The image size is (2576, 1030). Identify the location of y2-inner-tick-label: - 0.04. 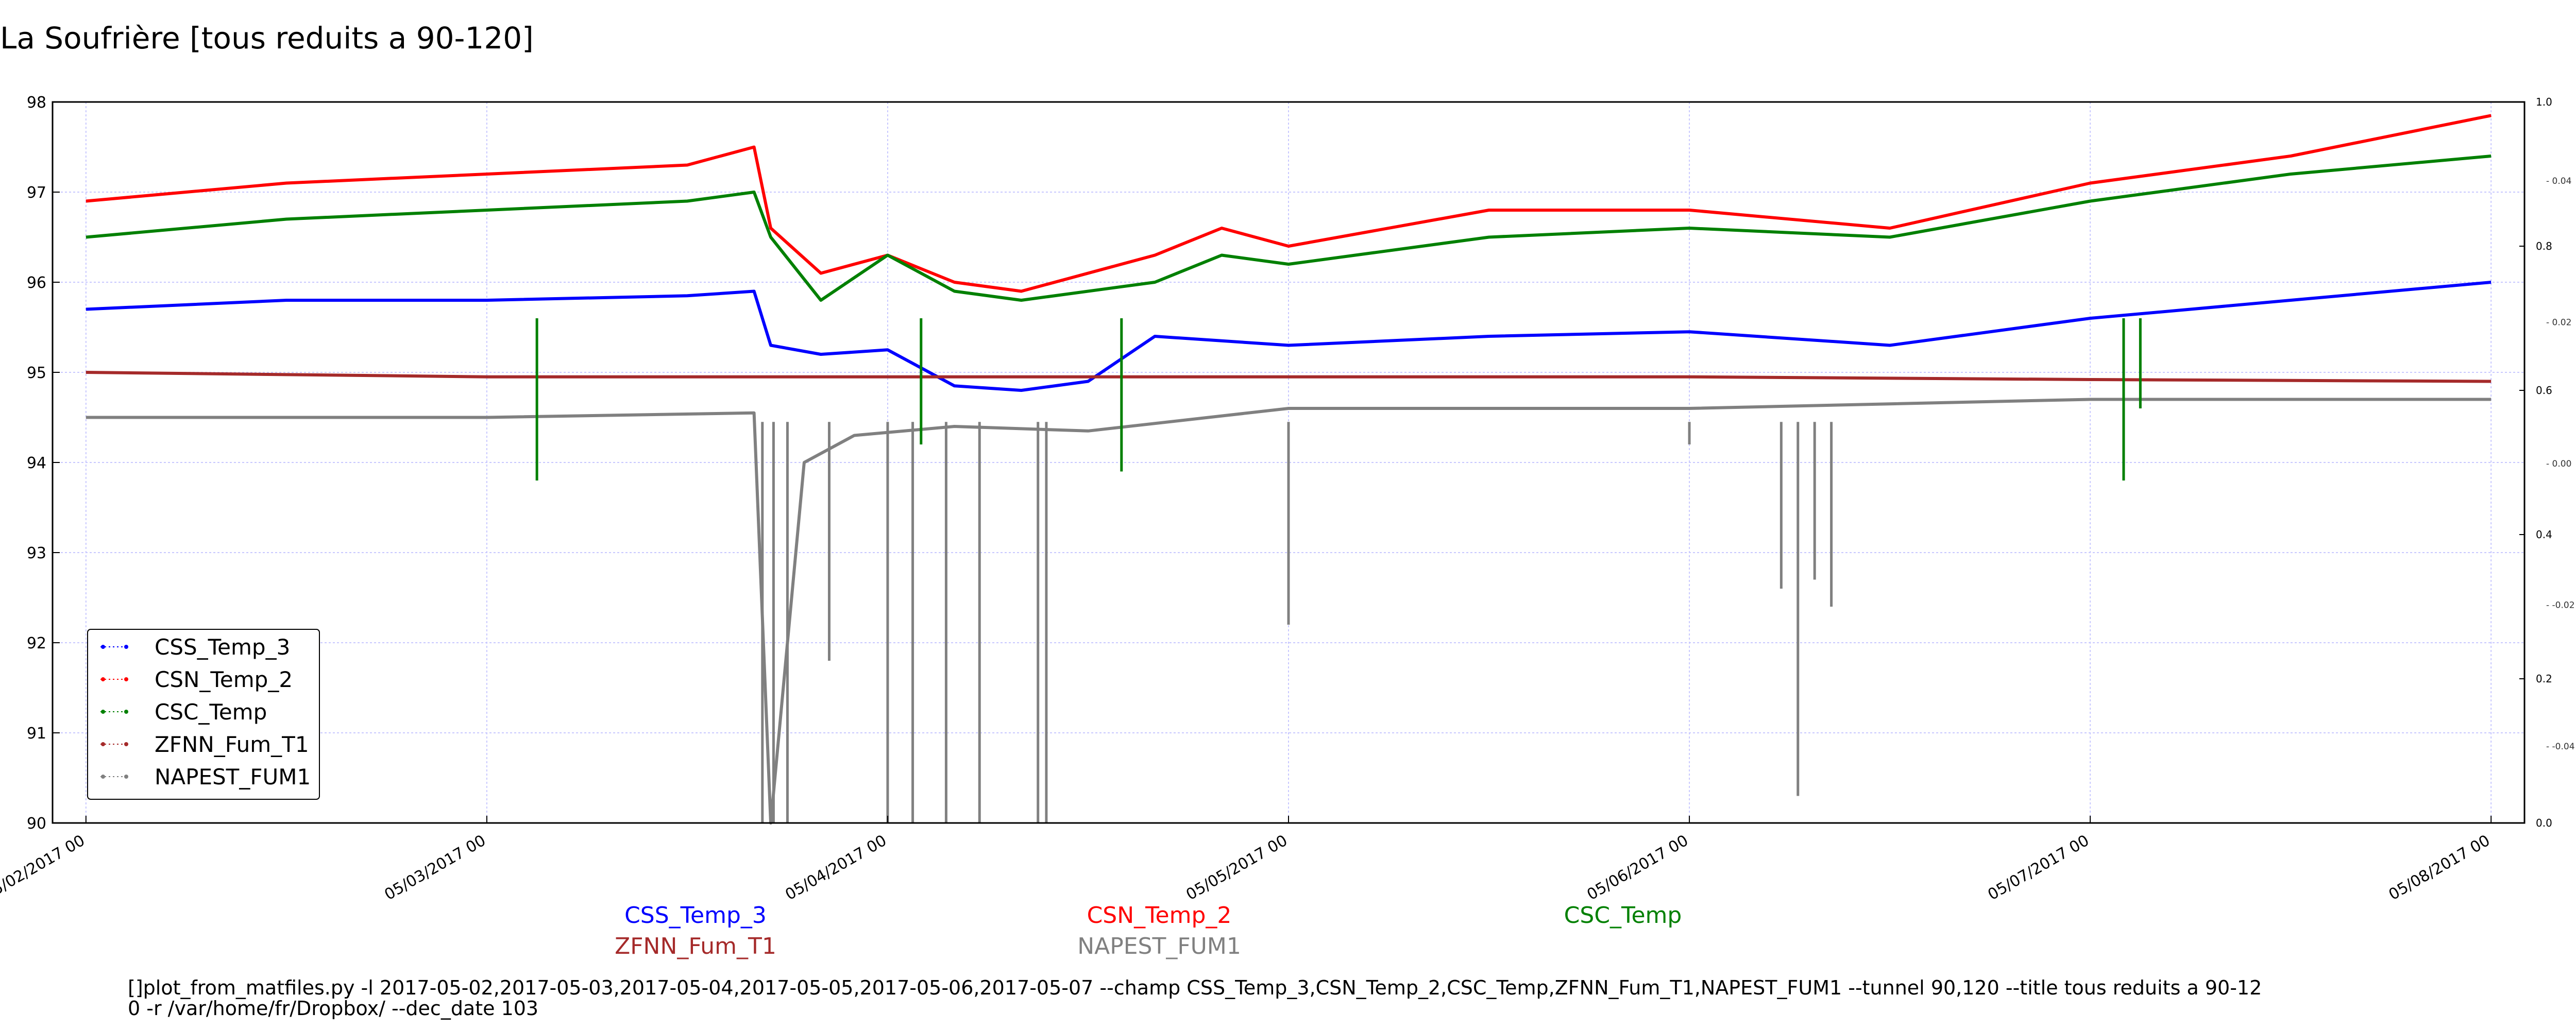
(2558, 181).